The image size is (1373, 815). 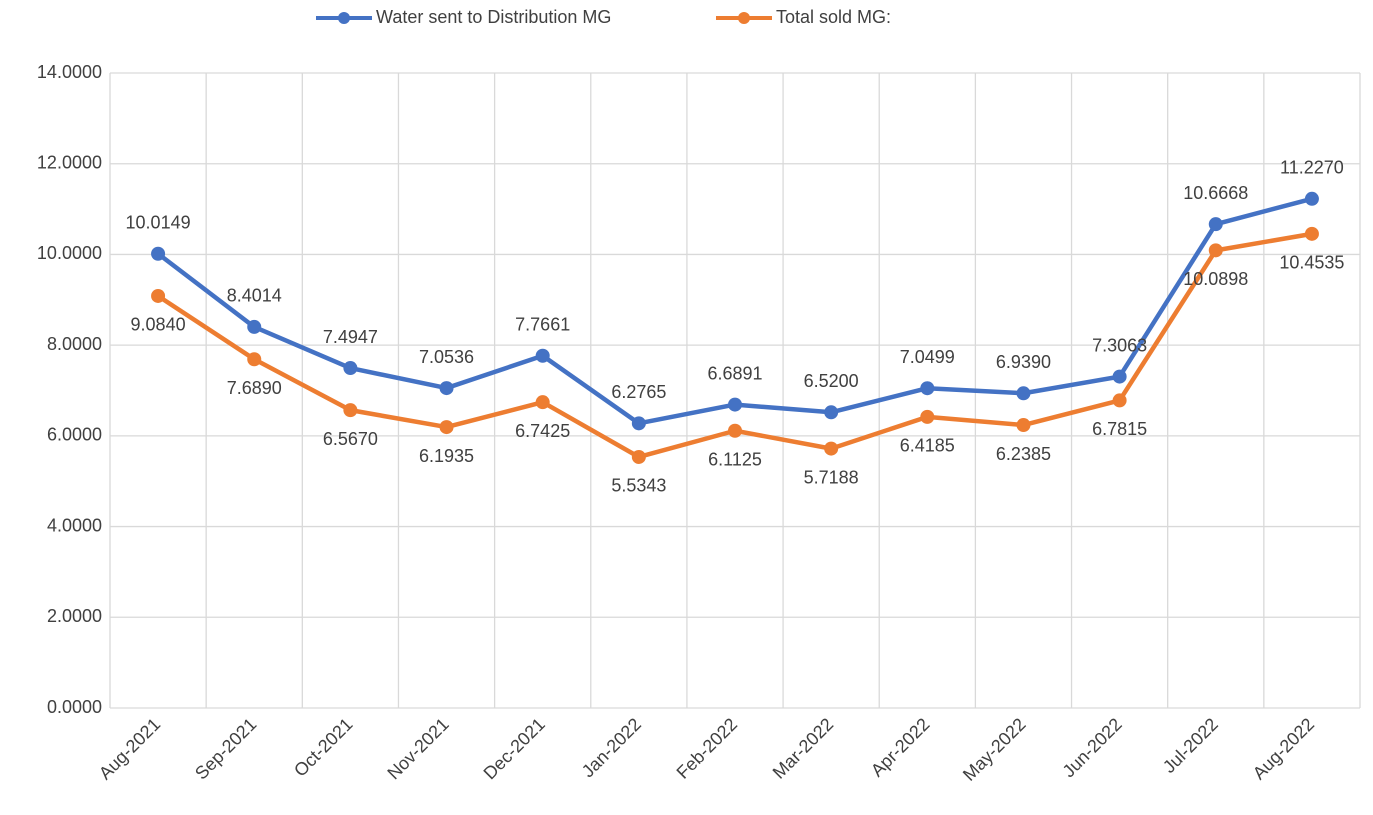 What do you see at coordinates (446, 357) in the screenshot?
I see `data-label: 7.0536` at bounding box center [446, 357].